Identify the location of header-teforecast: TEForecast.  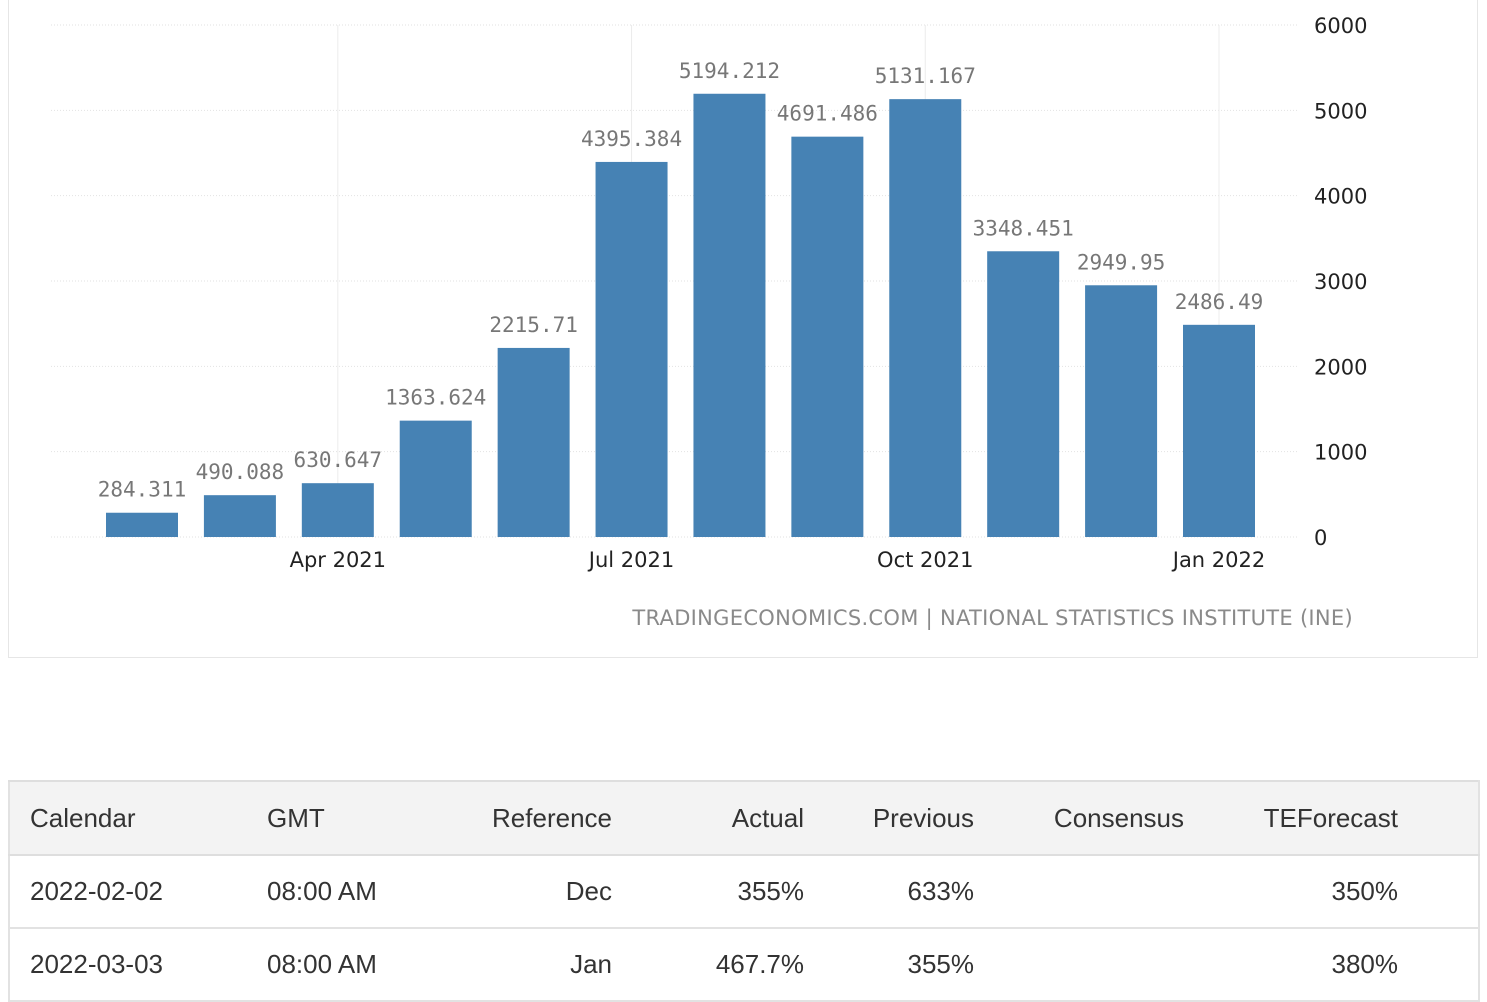
(1332, 818).